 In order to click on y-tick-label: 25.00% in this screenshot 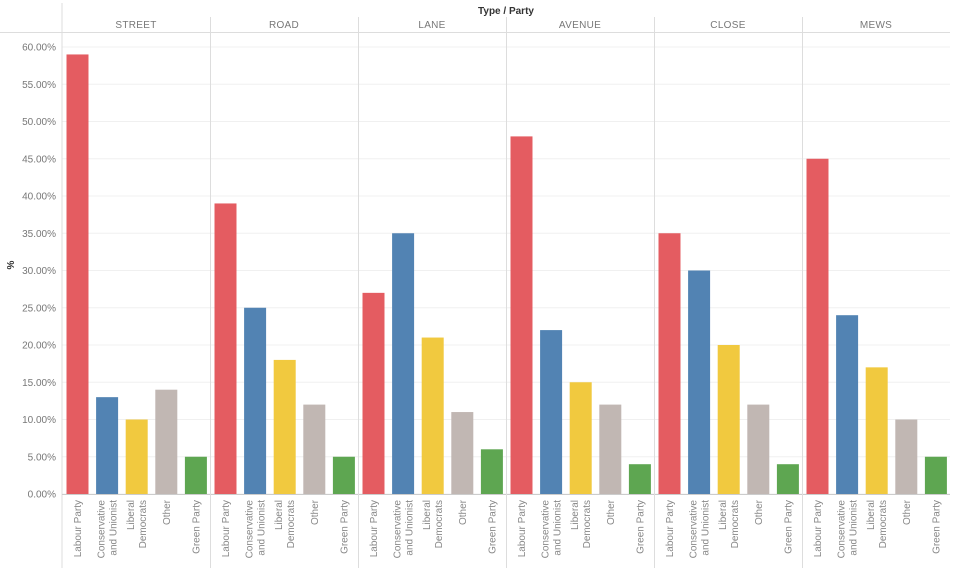, I will do `click(39, 308)`.